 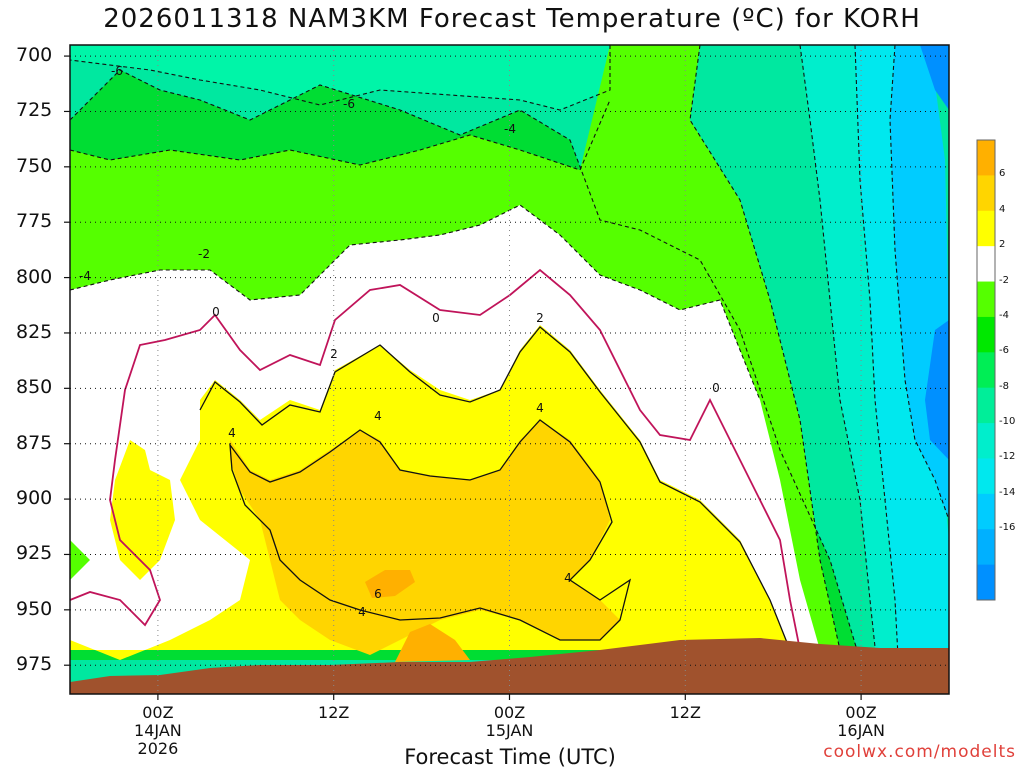 What do you see at coordinates (34, 165) in the screenshot?
I see `y-tick-label: 750` at bounding box center [34, 165].